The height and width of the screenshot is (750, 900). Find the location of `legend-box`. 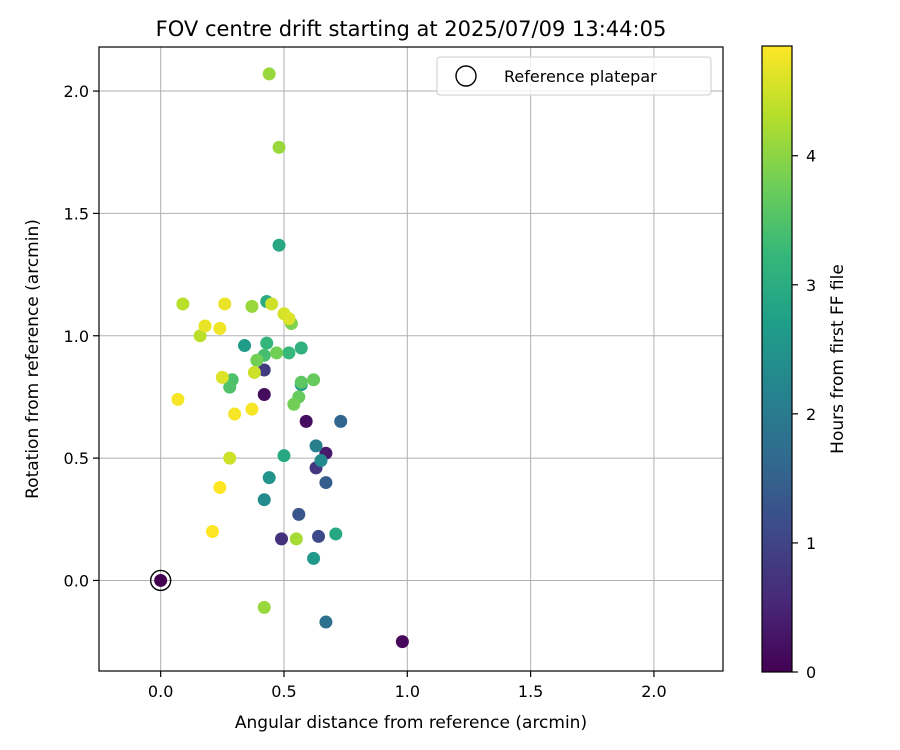

legend-box is located at coordinates (574, 76).